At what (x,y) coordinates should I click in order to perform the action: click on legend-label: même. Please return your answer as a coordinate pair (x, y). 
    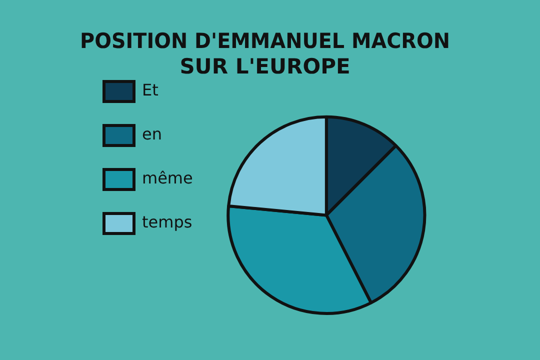
    Looking at the image, I should click on (167, 178).